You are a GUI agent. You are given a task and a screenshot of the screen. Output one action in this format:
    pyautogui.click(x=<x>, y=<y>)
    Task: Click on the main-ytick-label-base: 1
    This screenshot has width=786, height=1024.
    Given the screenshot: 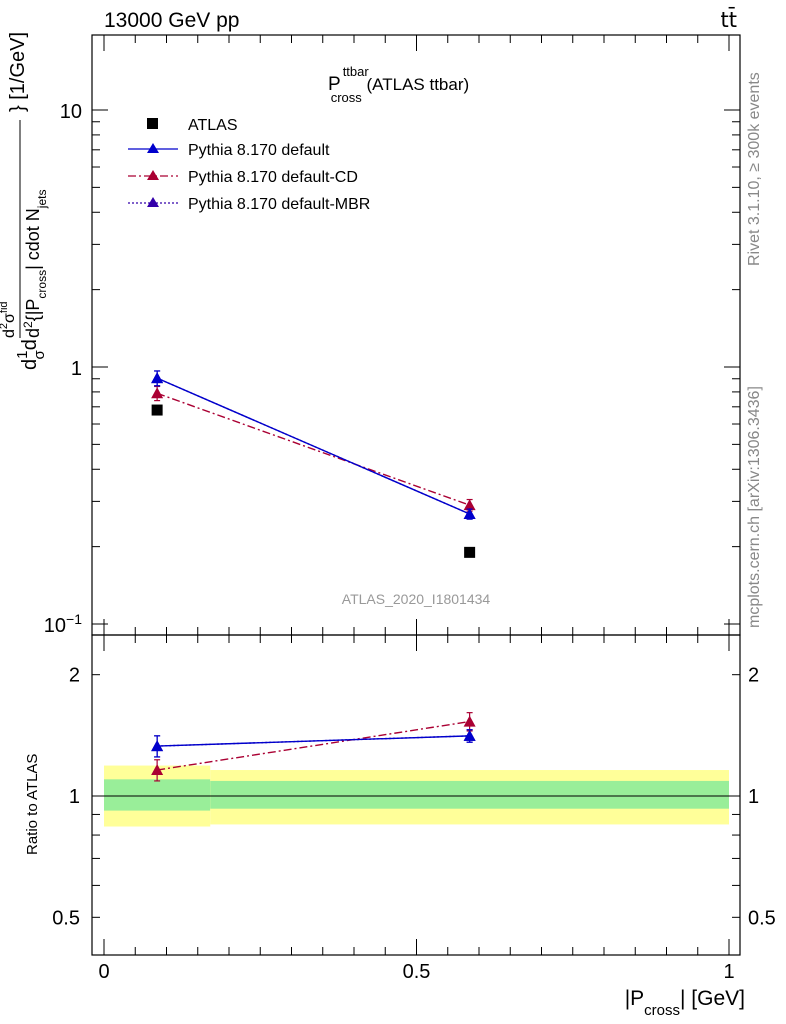 What is the action you would take?
    pyautogui.click(x=76, y=369)
    